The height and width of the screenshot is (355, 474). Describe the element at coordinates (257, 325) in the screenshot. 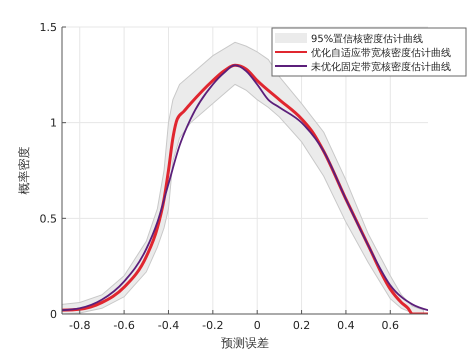

I see `x-tick-label: 0` at that location.